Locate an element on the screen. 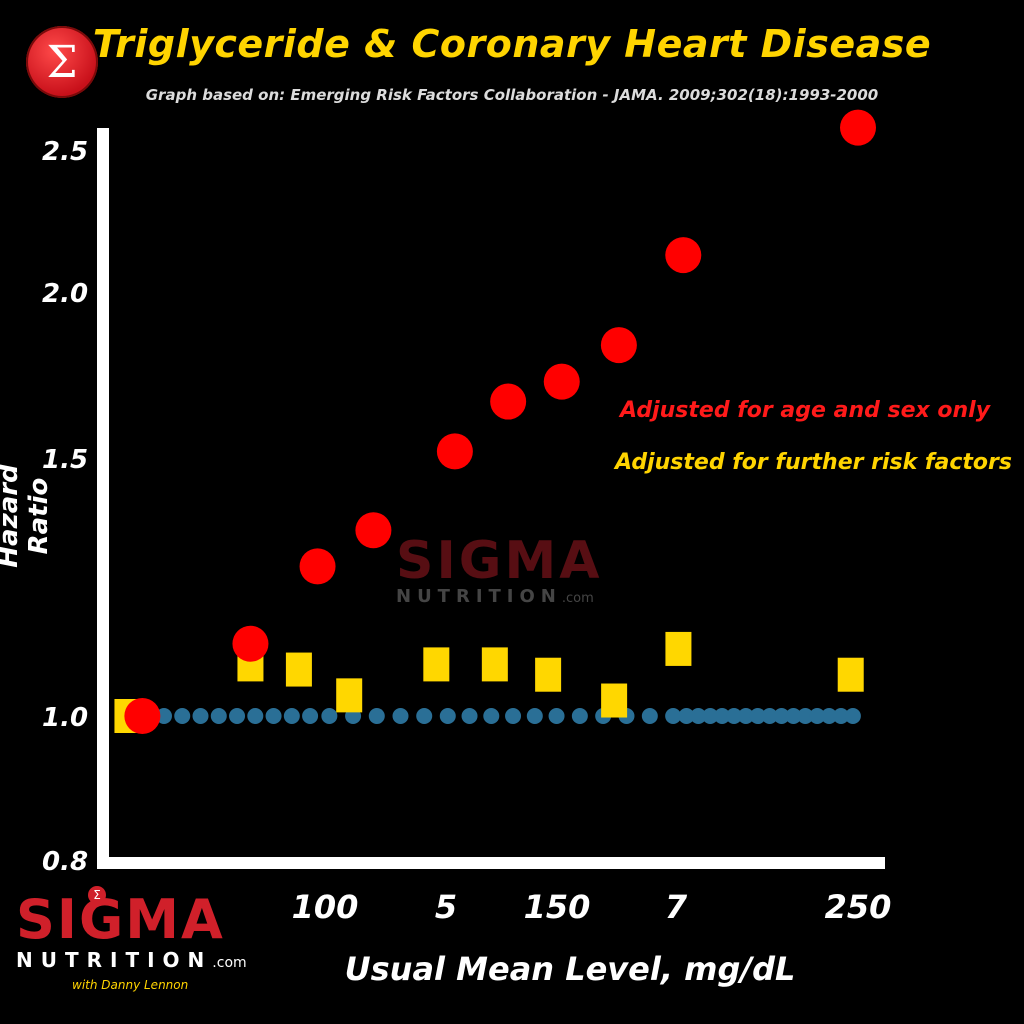 This screenshot has height=1024, width=1024. brand-name: SIGMA is located at coordinates (120, 919).